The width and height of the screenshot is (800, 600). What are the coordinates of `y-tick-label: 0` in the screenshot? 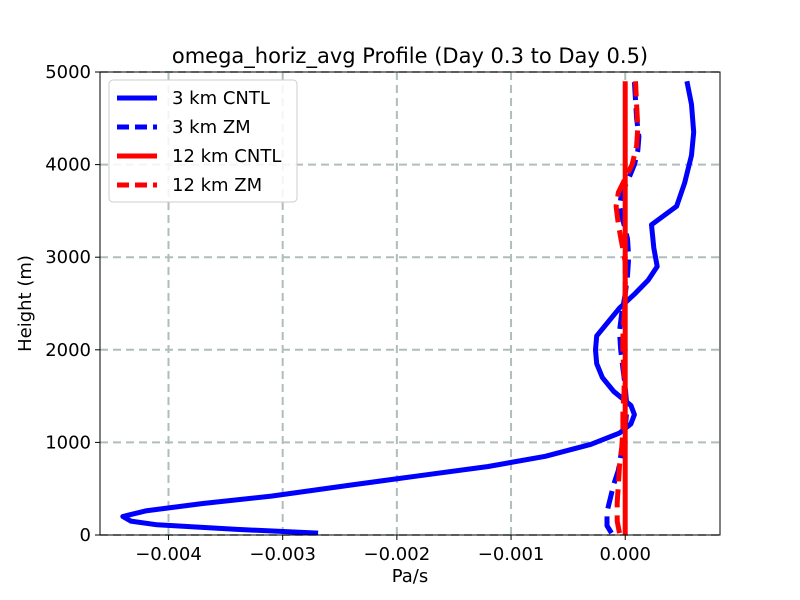 It's located at (85, 535).